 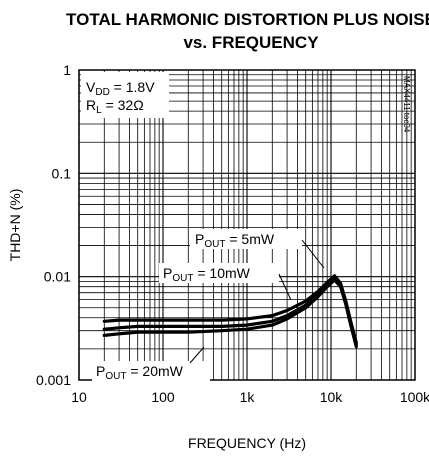 I want to click on conditions-background, so click(x=125, y=95).